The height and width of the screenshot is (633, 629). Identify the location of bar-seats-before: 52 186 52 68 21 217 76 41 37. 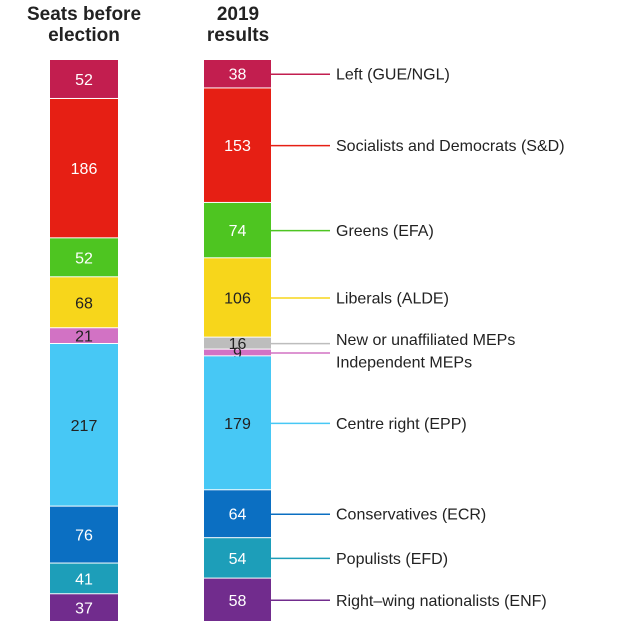
(84, 340).